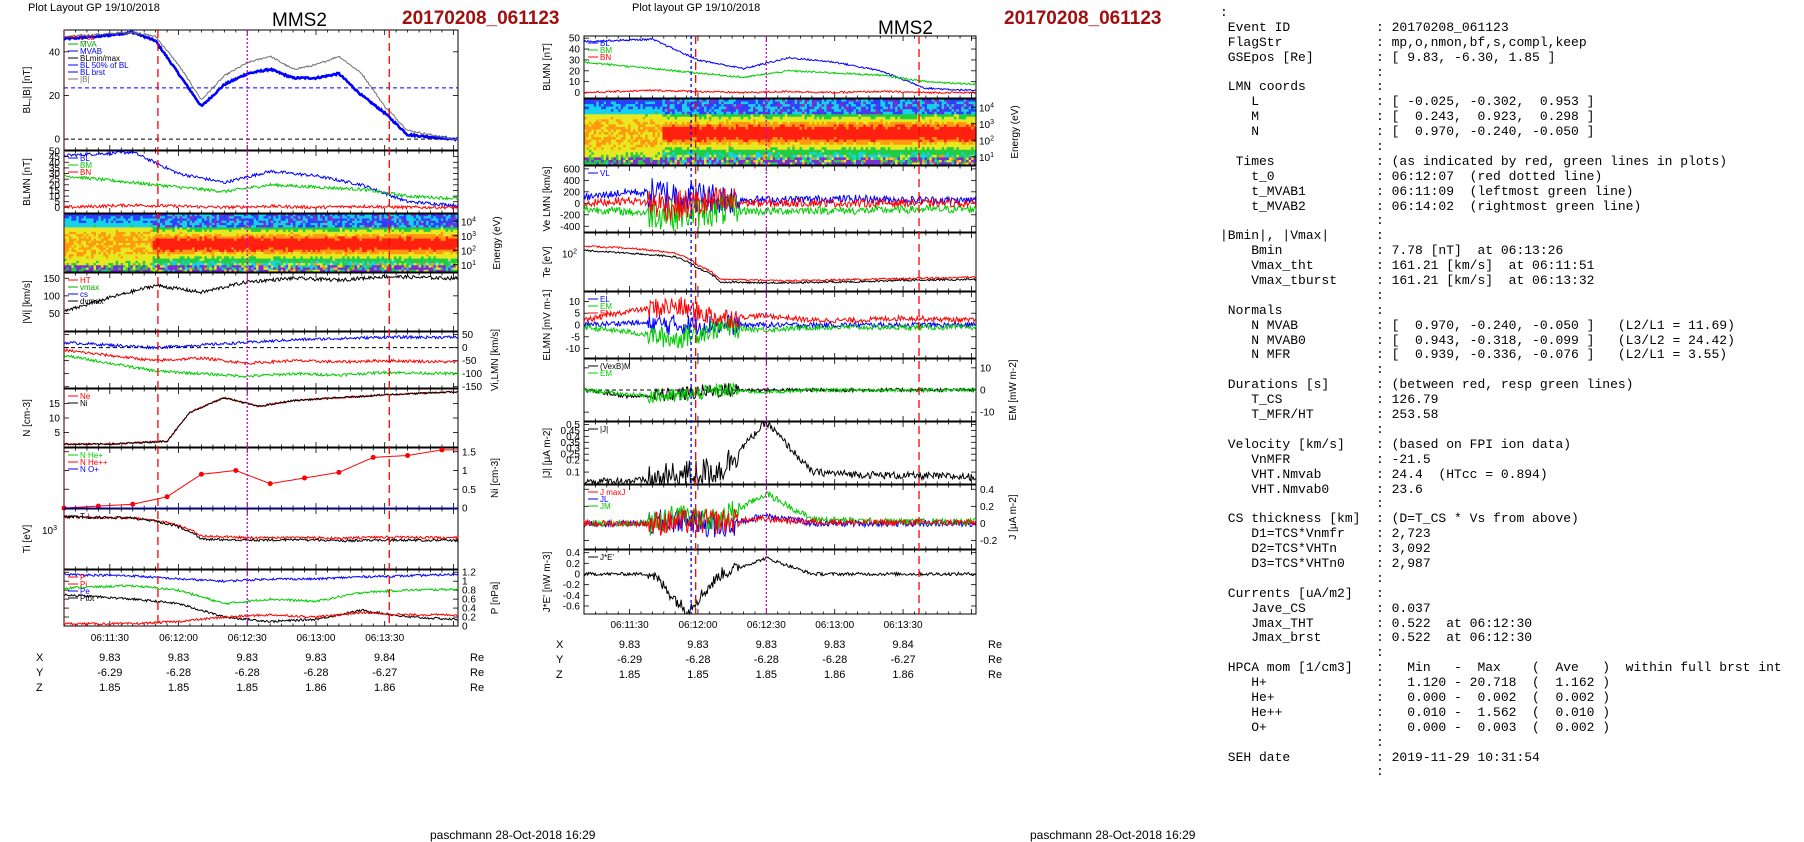 The image size is (1804, 842). I want to click on legend-label: |B|, so click(85, 79).